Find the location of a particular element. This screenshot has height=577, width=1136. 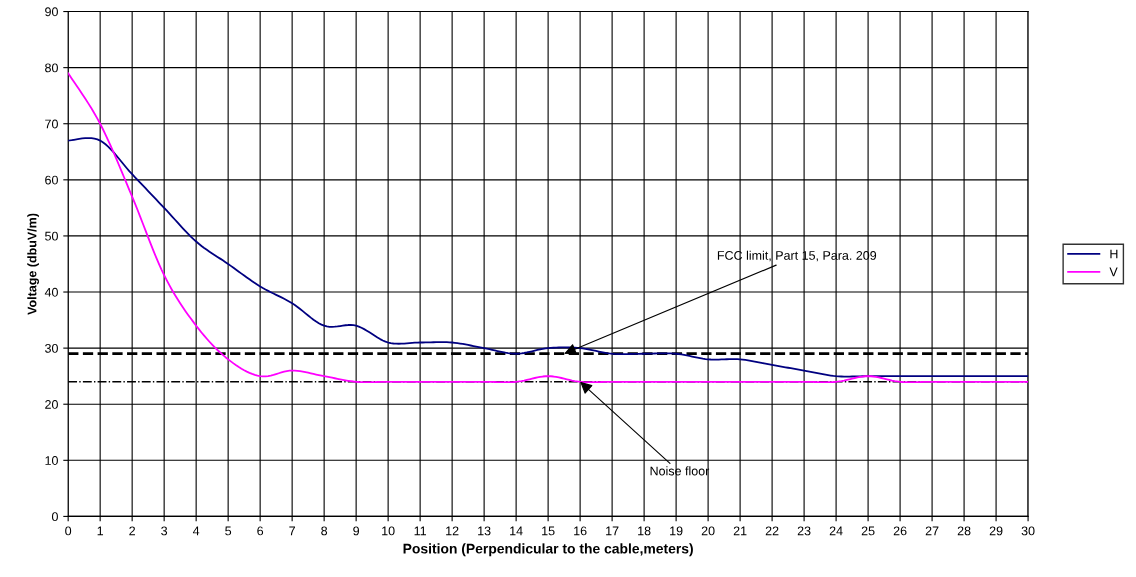

x-tick-label: 5 is located at coordinates (228, 531).